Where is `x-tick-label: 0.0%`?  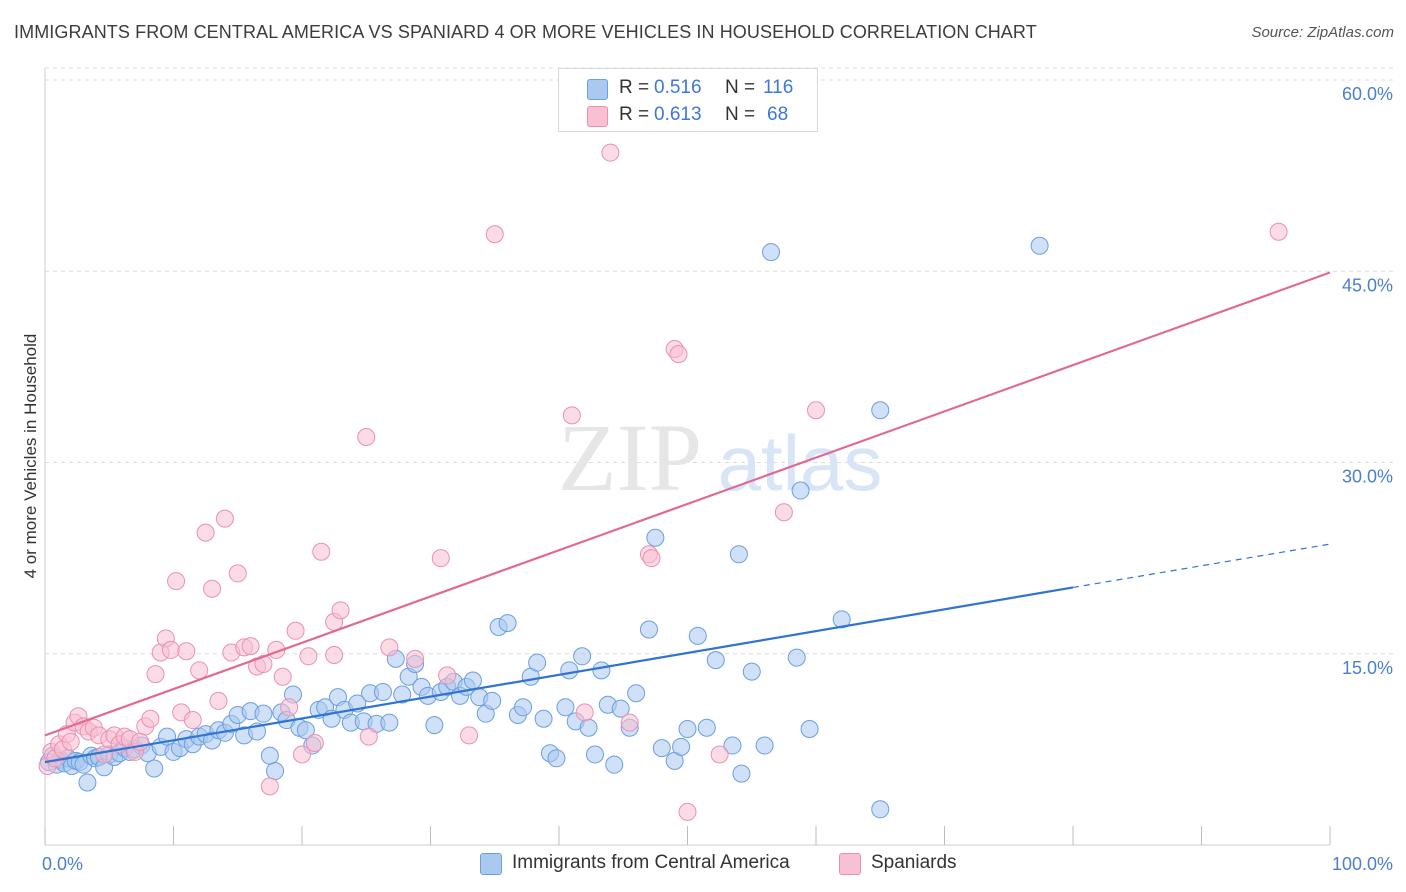 x-tick-label: 0.0% is located at coordinates (62, 864).